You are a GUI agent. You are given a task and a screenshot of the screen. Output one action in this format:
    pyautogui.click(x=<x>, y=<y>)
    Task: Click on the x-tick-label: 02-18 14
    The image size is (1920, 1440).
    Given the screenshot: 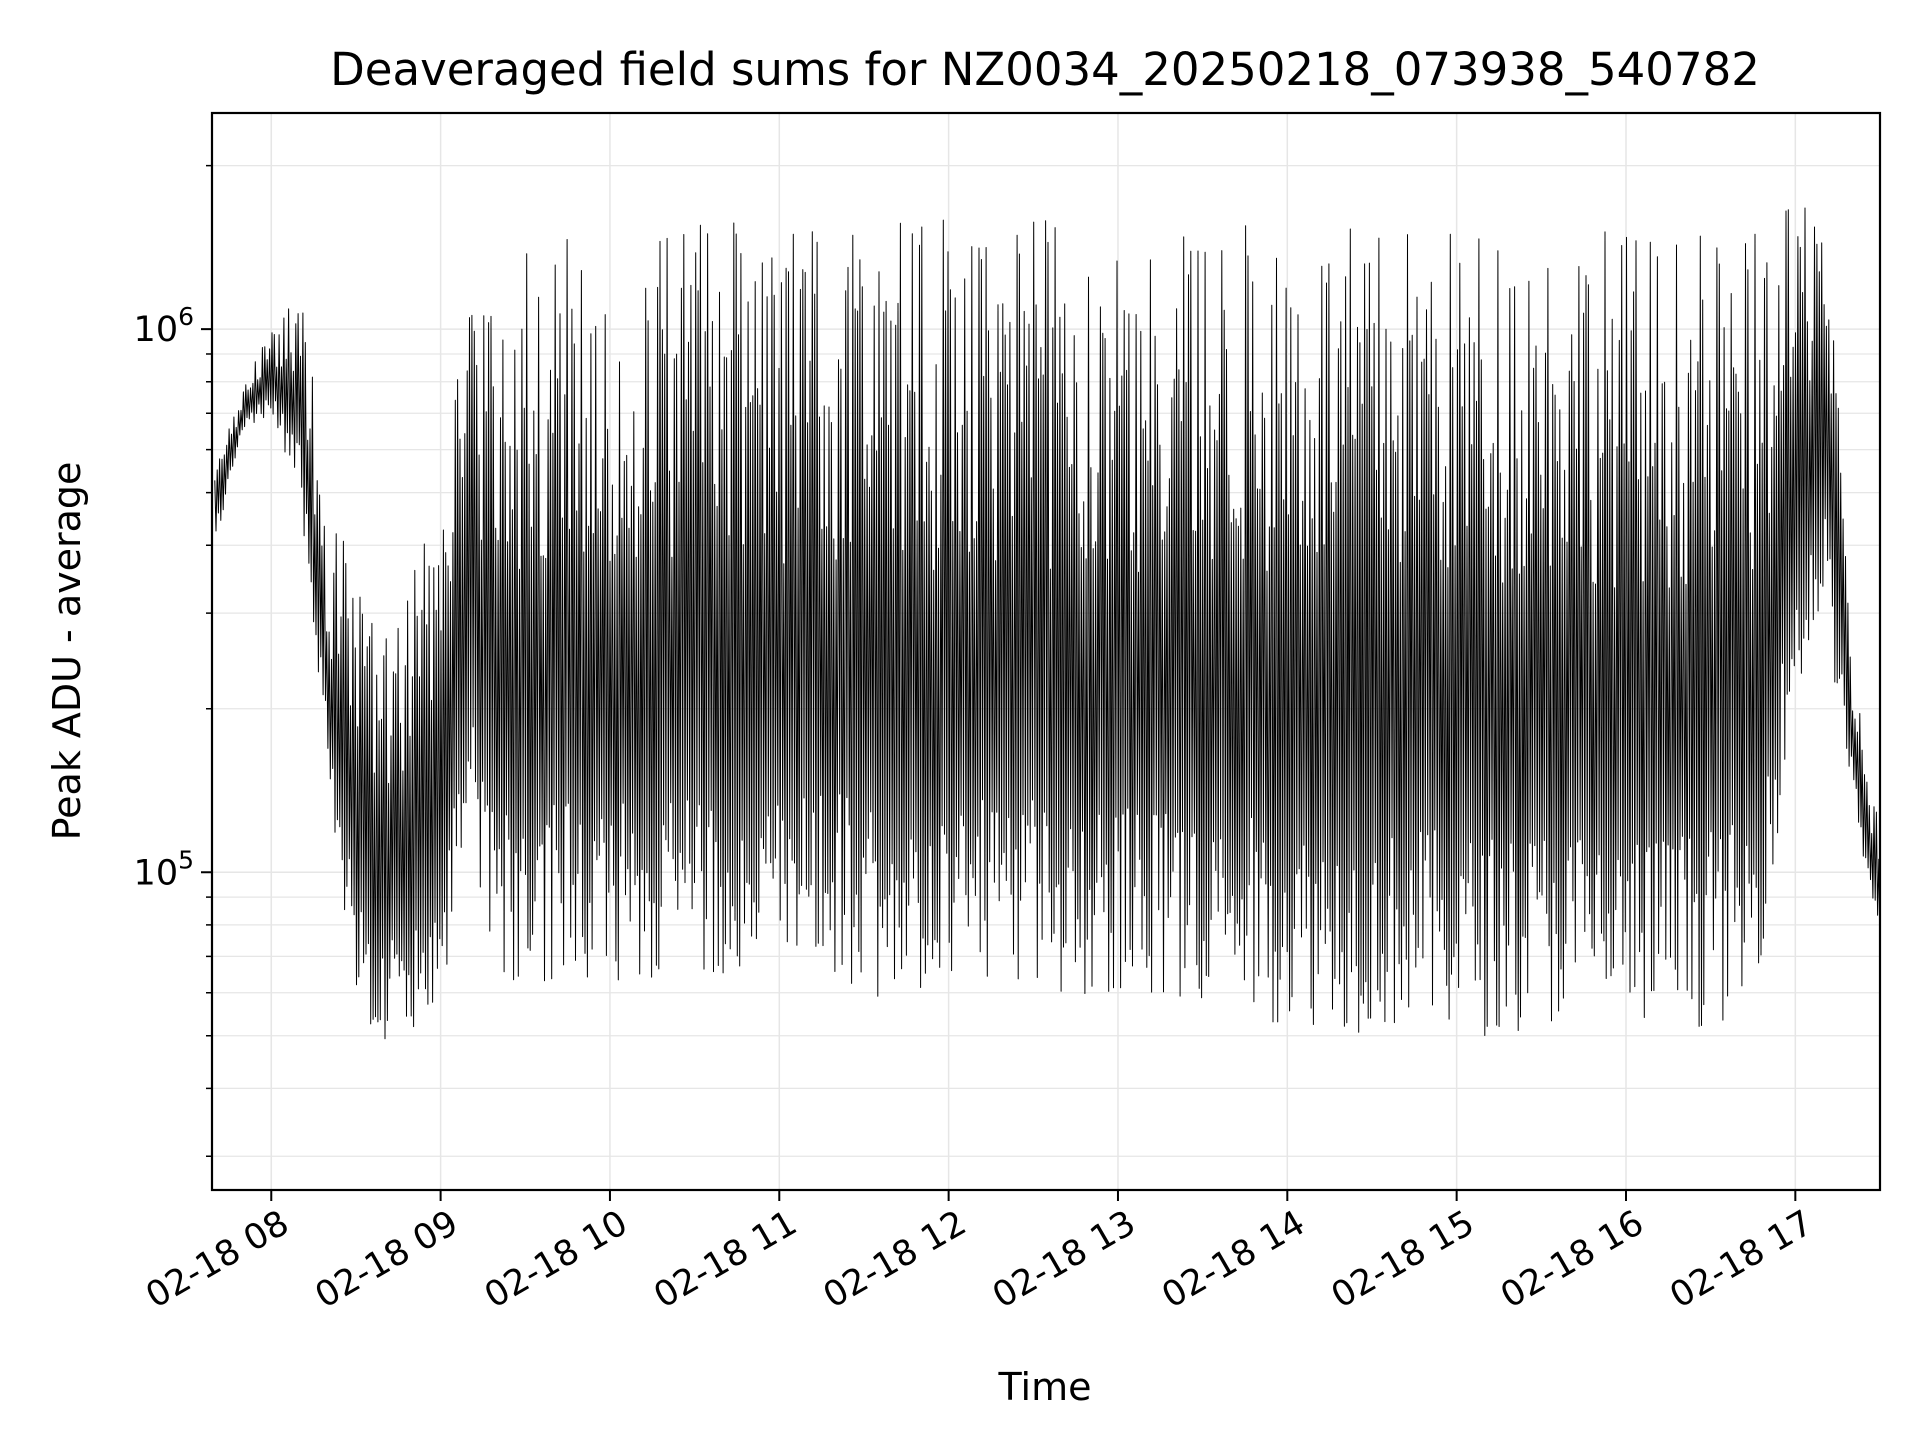 What is the action you would take?
    pyautogui.click(x=1234, y=1259)
    